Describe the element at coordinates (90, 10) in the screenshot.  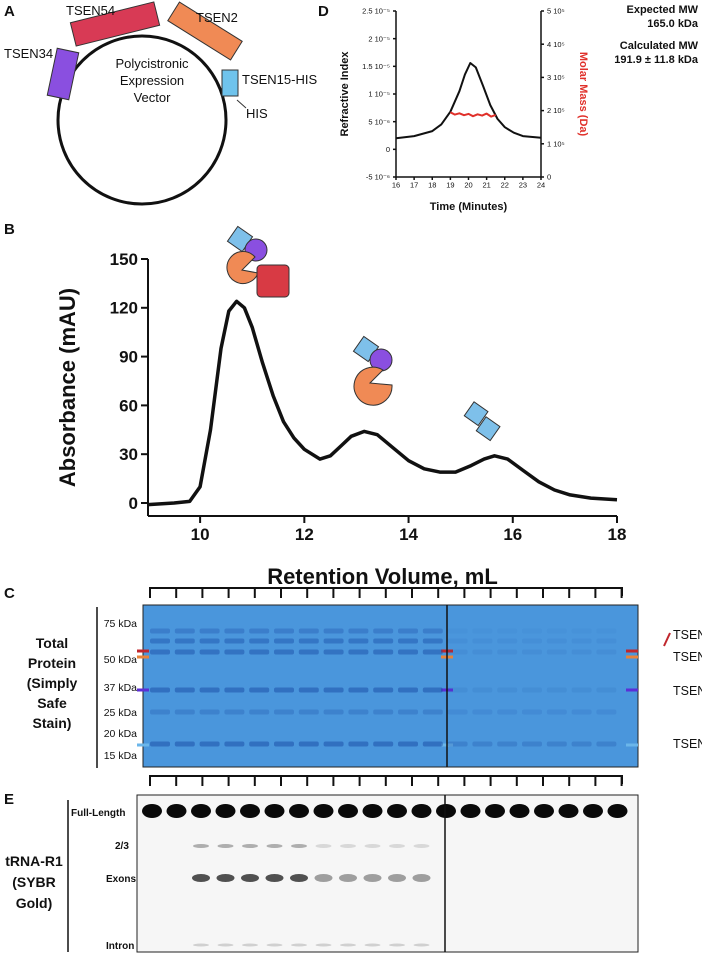
I see `gene-label: TSEN54` at that location.